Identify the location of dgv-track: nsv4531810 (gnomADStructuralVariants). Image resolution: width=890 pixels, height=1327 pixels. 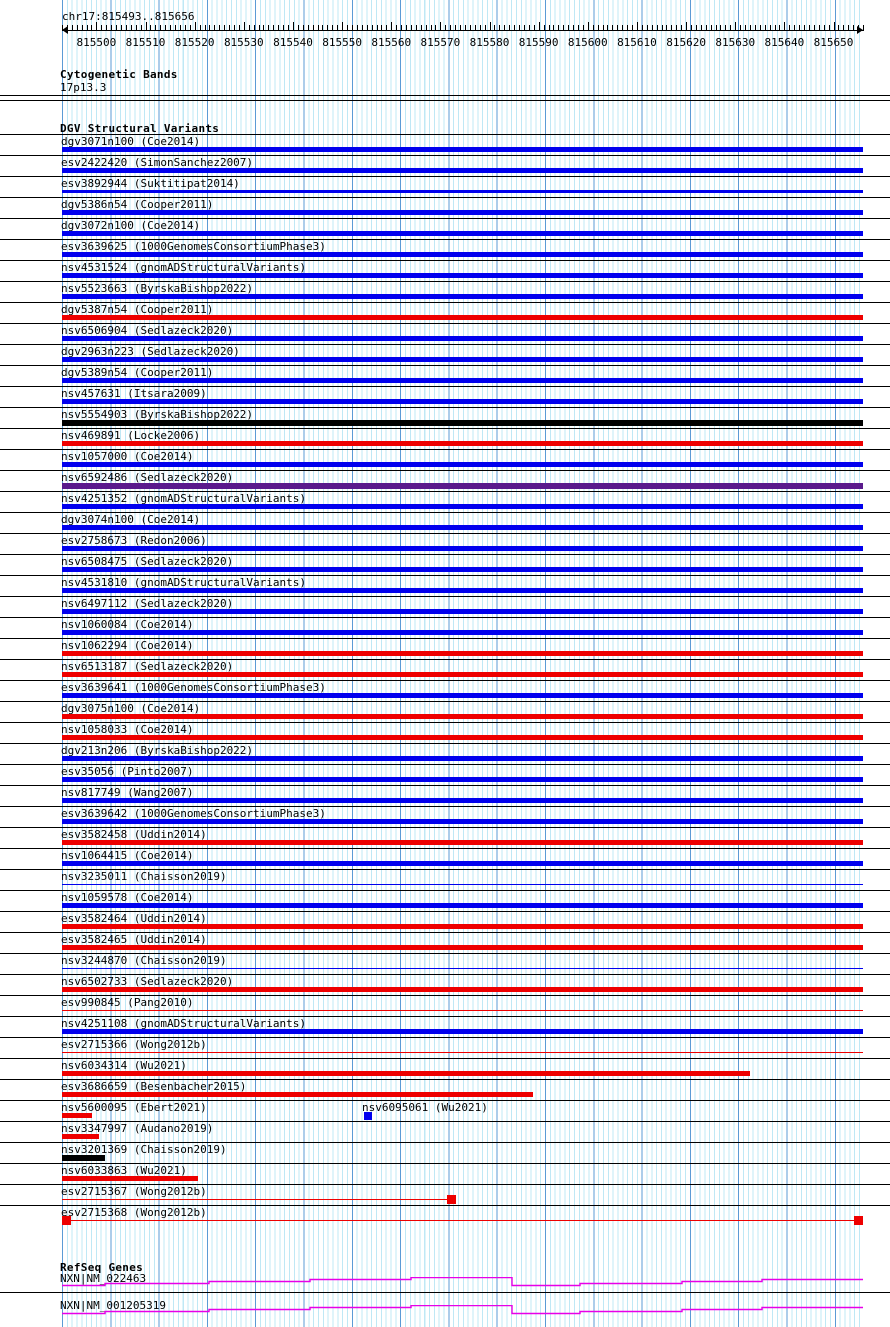
(445, 585).